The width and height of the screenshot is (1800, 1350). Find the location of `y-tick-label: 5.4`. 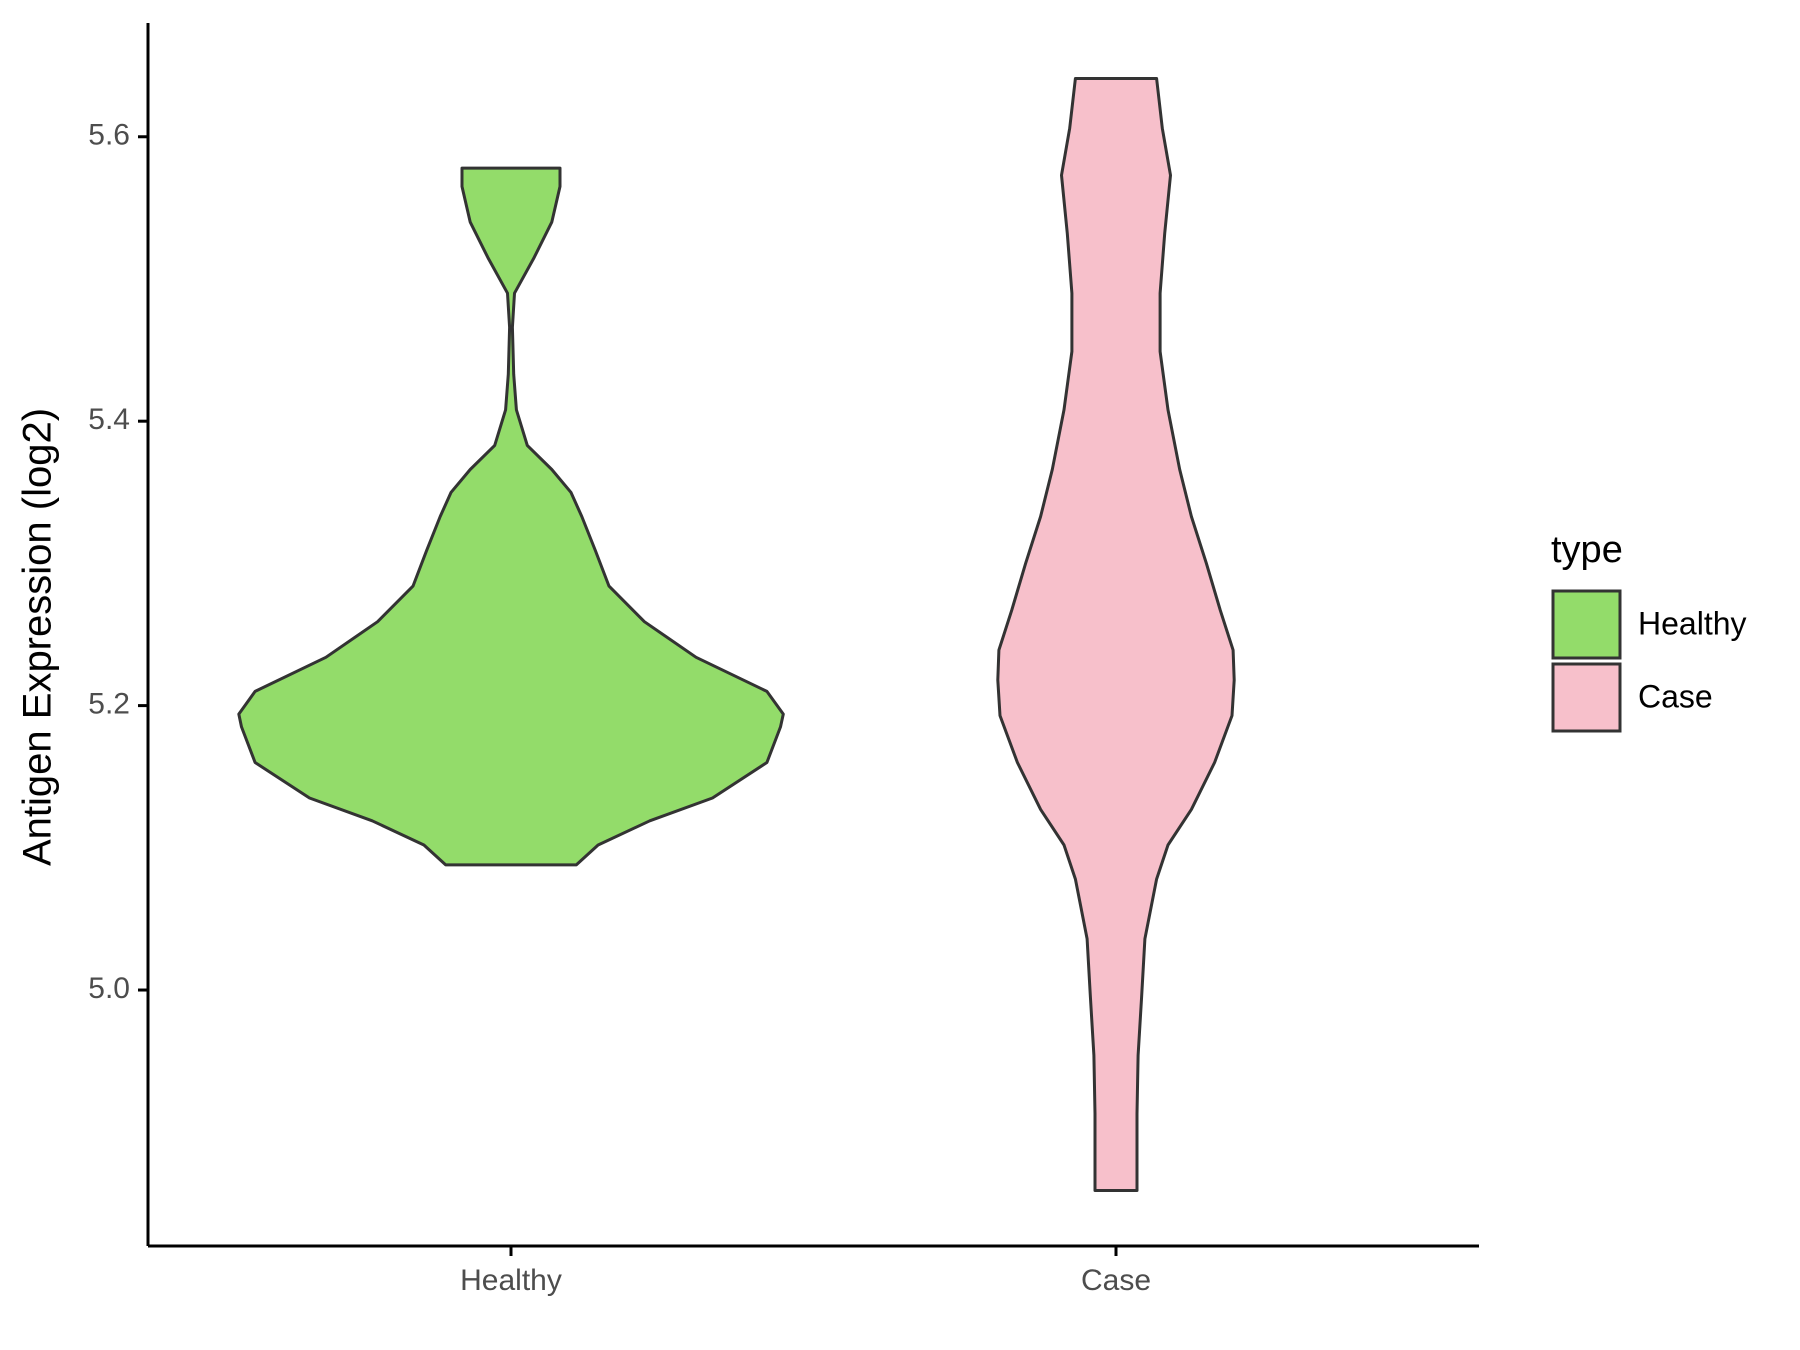

y-tick-label: 5.4 is located at coordinates (109, 419).